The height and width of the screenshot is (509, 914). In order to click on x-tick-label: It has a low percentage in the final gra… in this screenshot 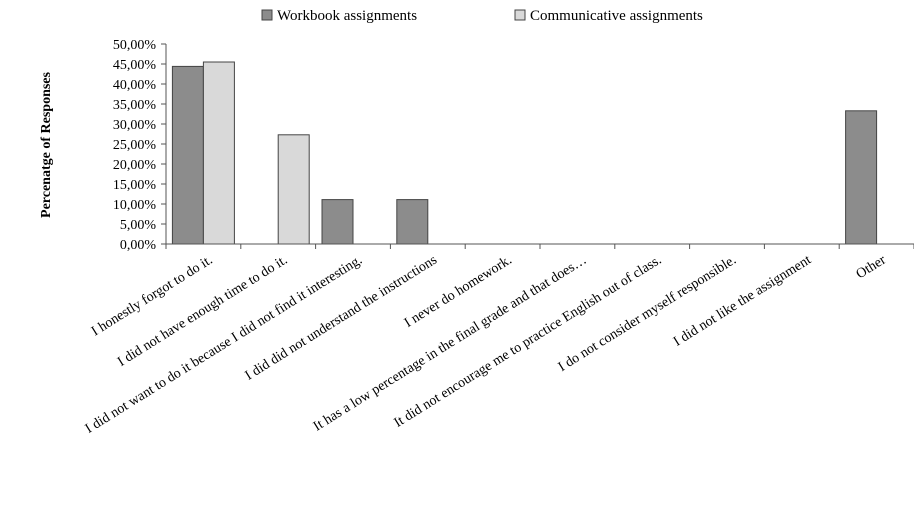, I will do `click(450, 344)`.